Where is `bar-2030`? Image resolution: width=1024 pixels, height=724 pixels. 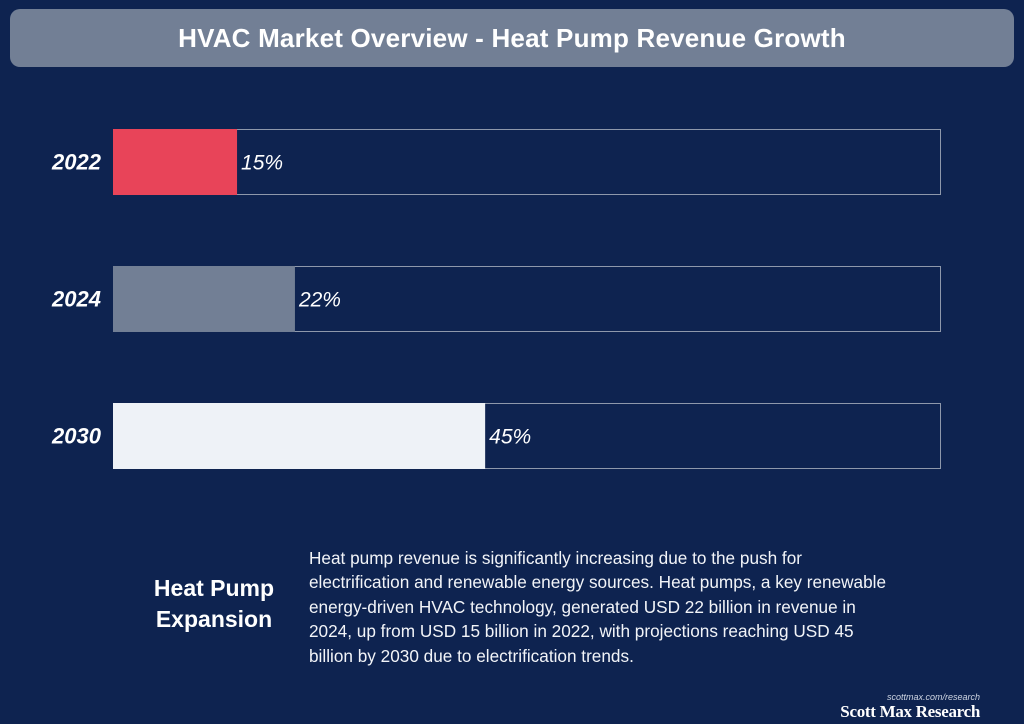 bar-2030 is located at coordinates (299, 436).